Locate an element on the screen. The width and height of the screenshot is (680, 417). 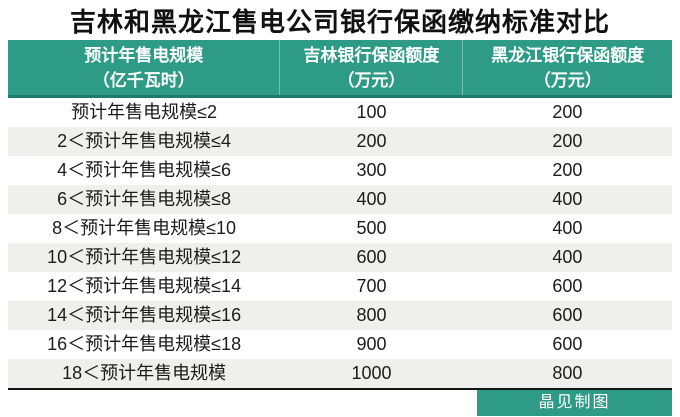
cell-scale-range: 16＜预计年售电规模≤18 is located at coordinates (144, 344).